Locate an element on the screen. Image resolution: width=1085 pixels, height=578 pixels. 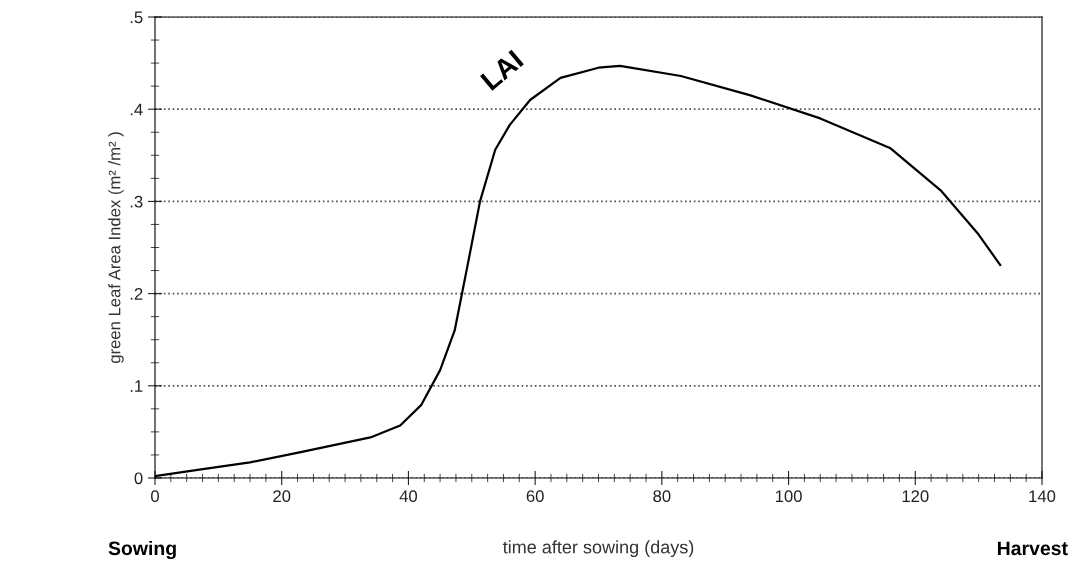
x-tick-label: 60 is located at coordinates (535, 496).